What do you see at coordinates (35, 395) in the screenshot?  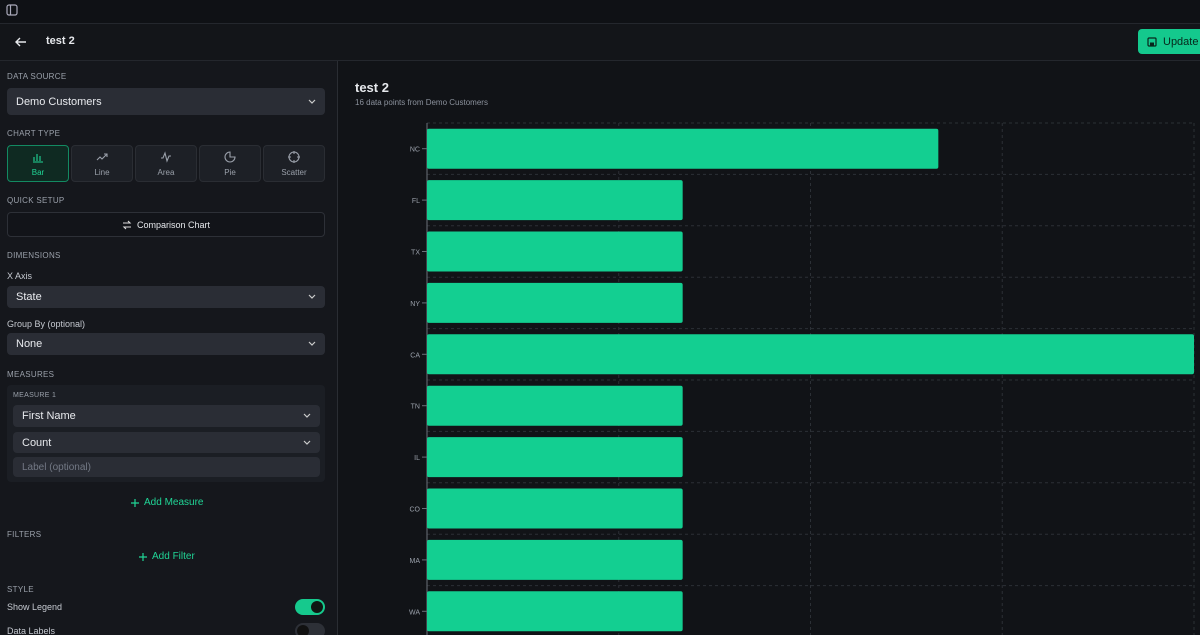 I see `measure-title: MEASURE 1` at bounding box center [35, 395].